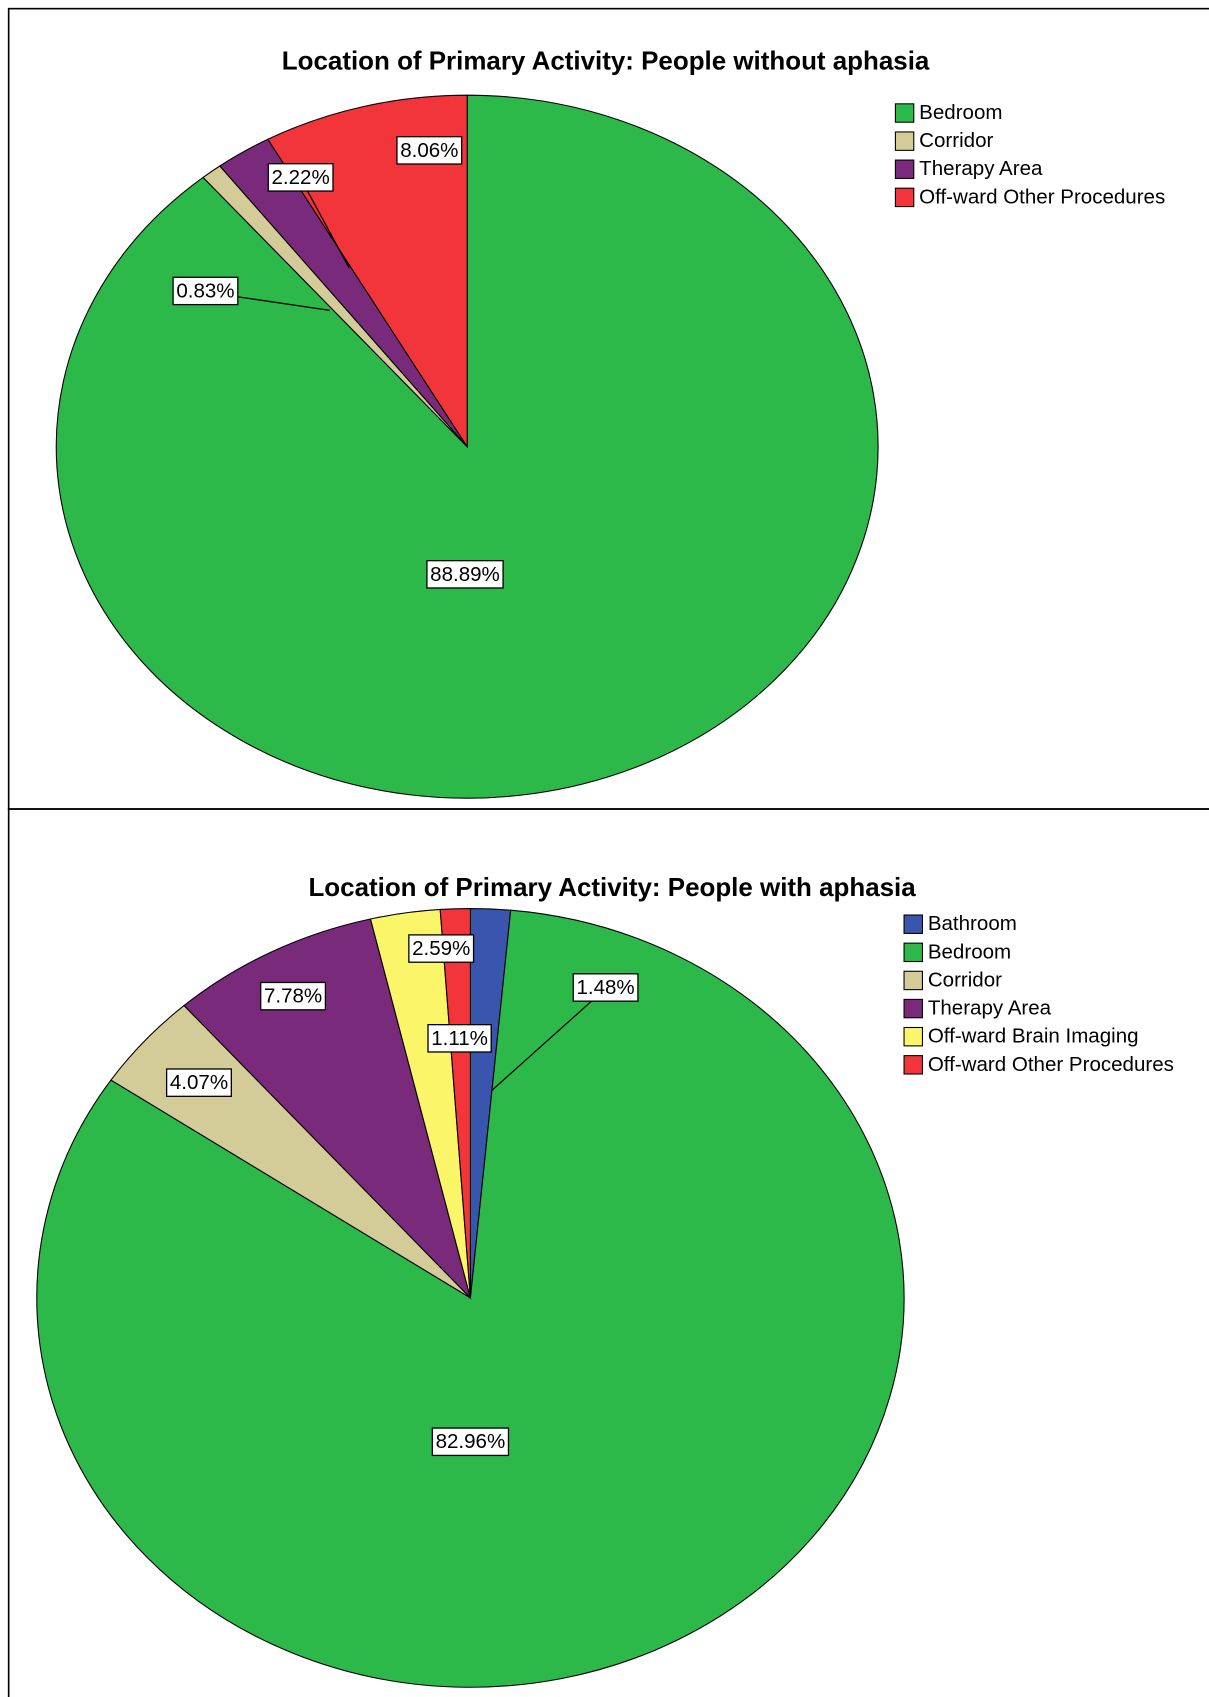  I want to click on data-label: 2.59%, so click(441, 948).